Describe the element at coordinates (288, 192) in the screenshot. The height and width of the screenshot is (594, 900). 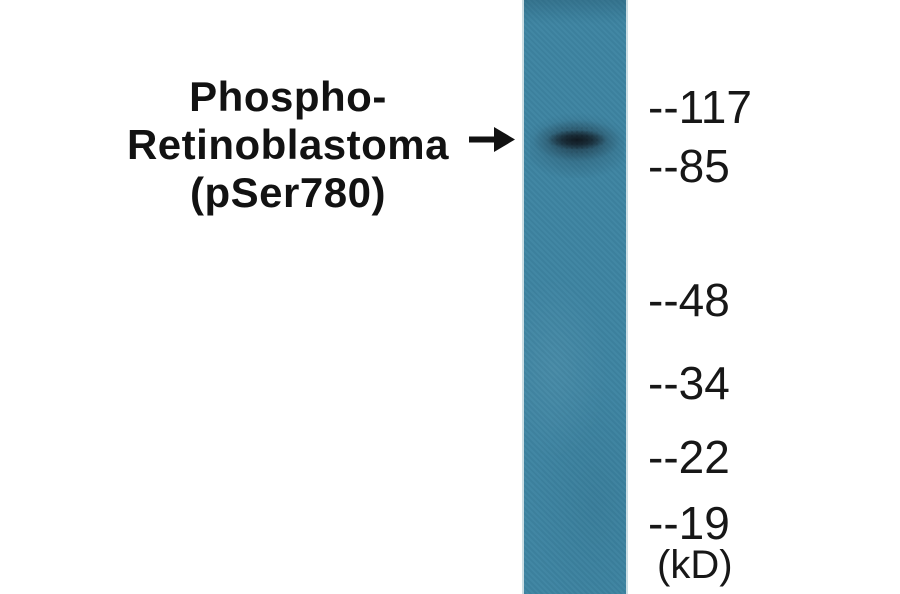
I see `antibody-label-line-3: (pSer780)` at that location.